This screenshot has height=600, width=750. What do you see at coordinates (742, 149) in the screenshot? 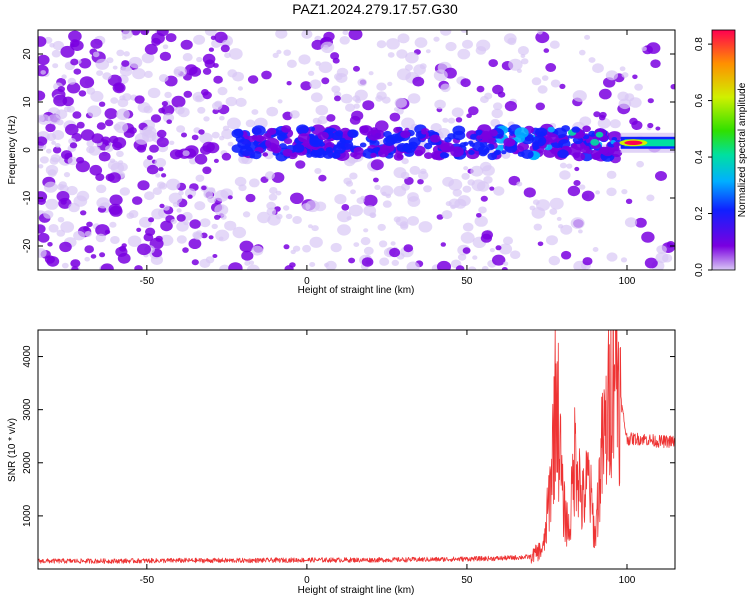
I see `colorbar-label: Normalized spectral amplitude` at bounding box center [742, 149].